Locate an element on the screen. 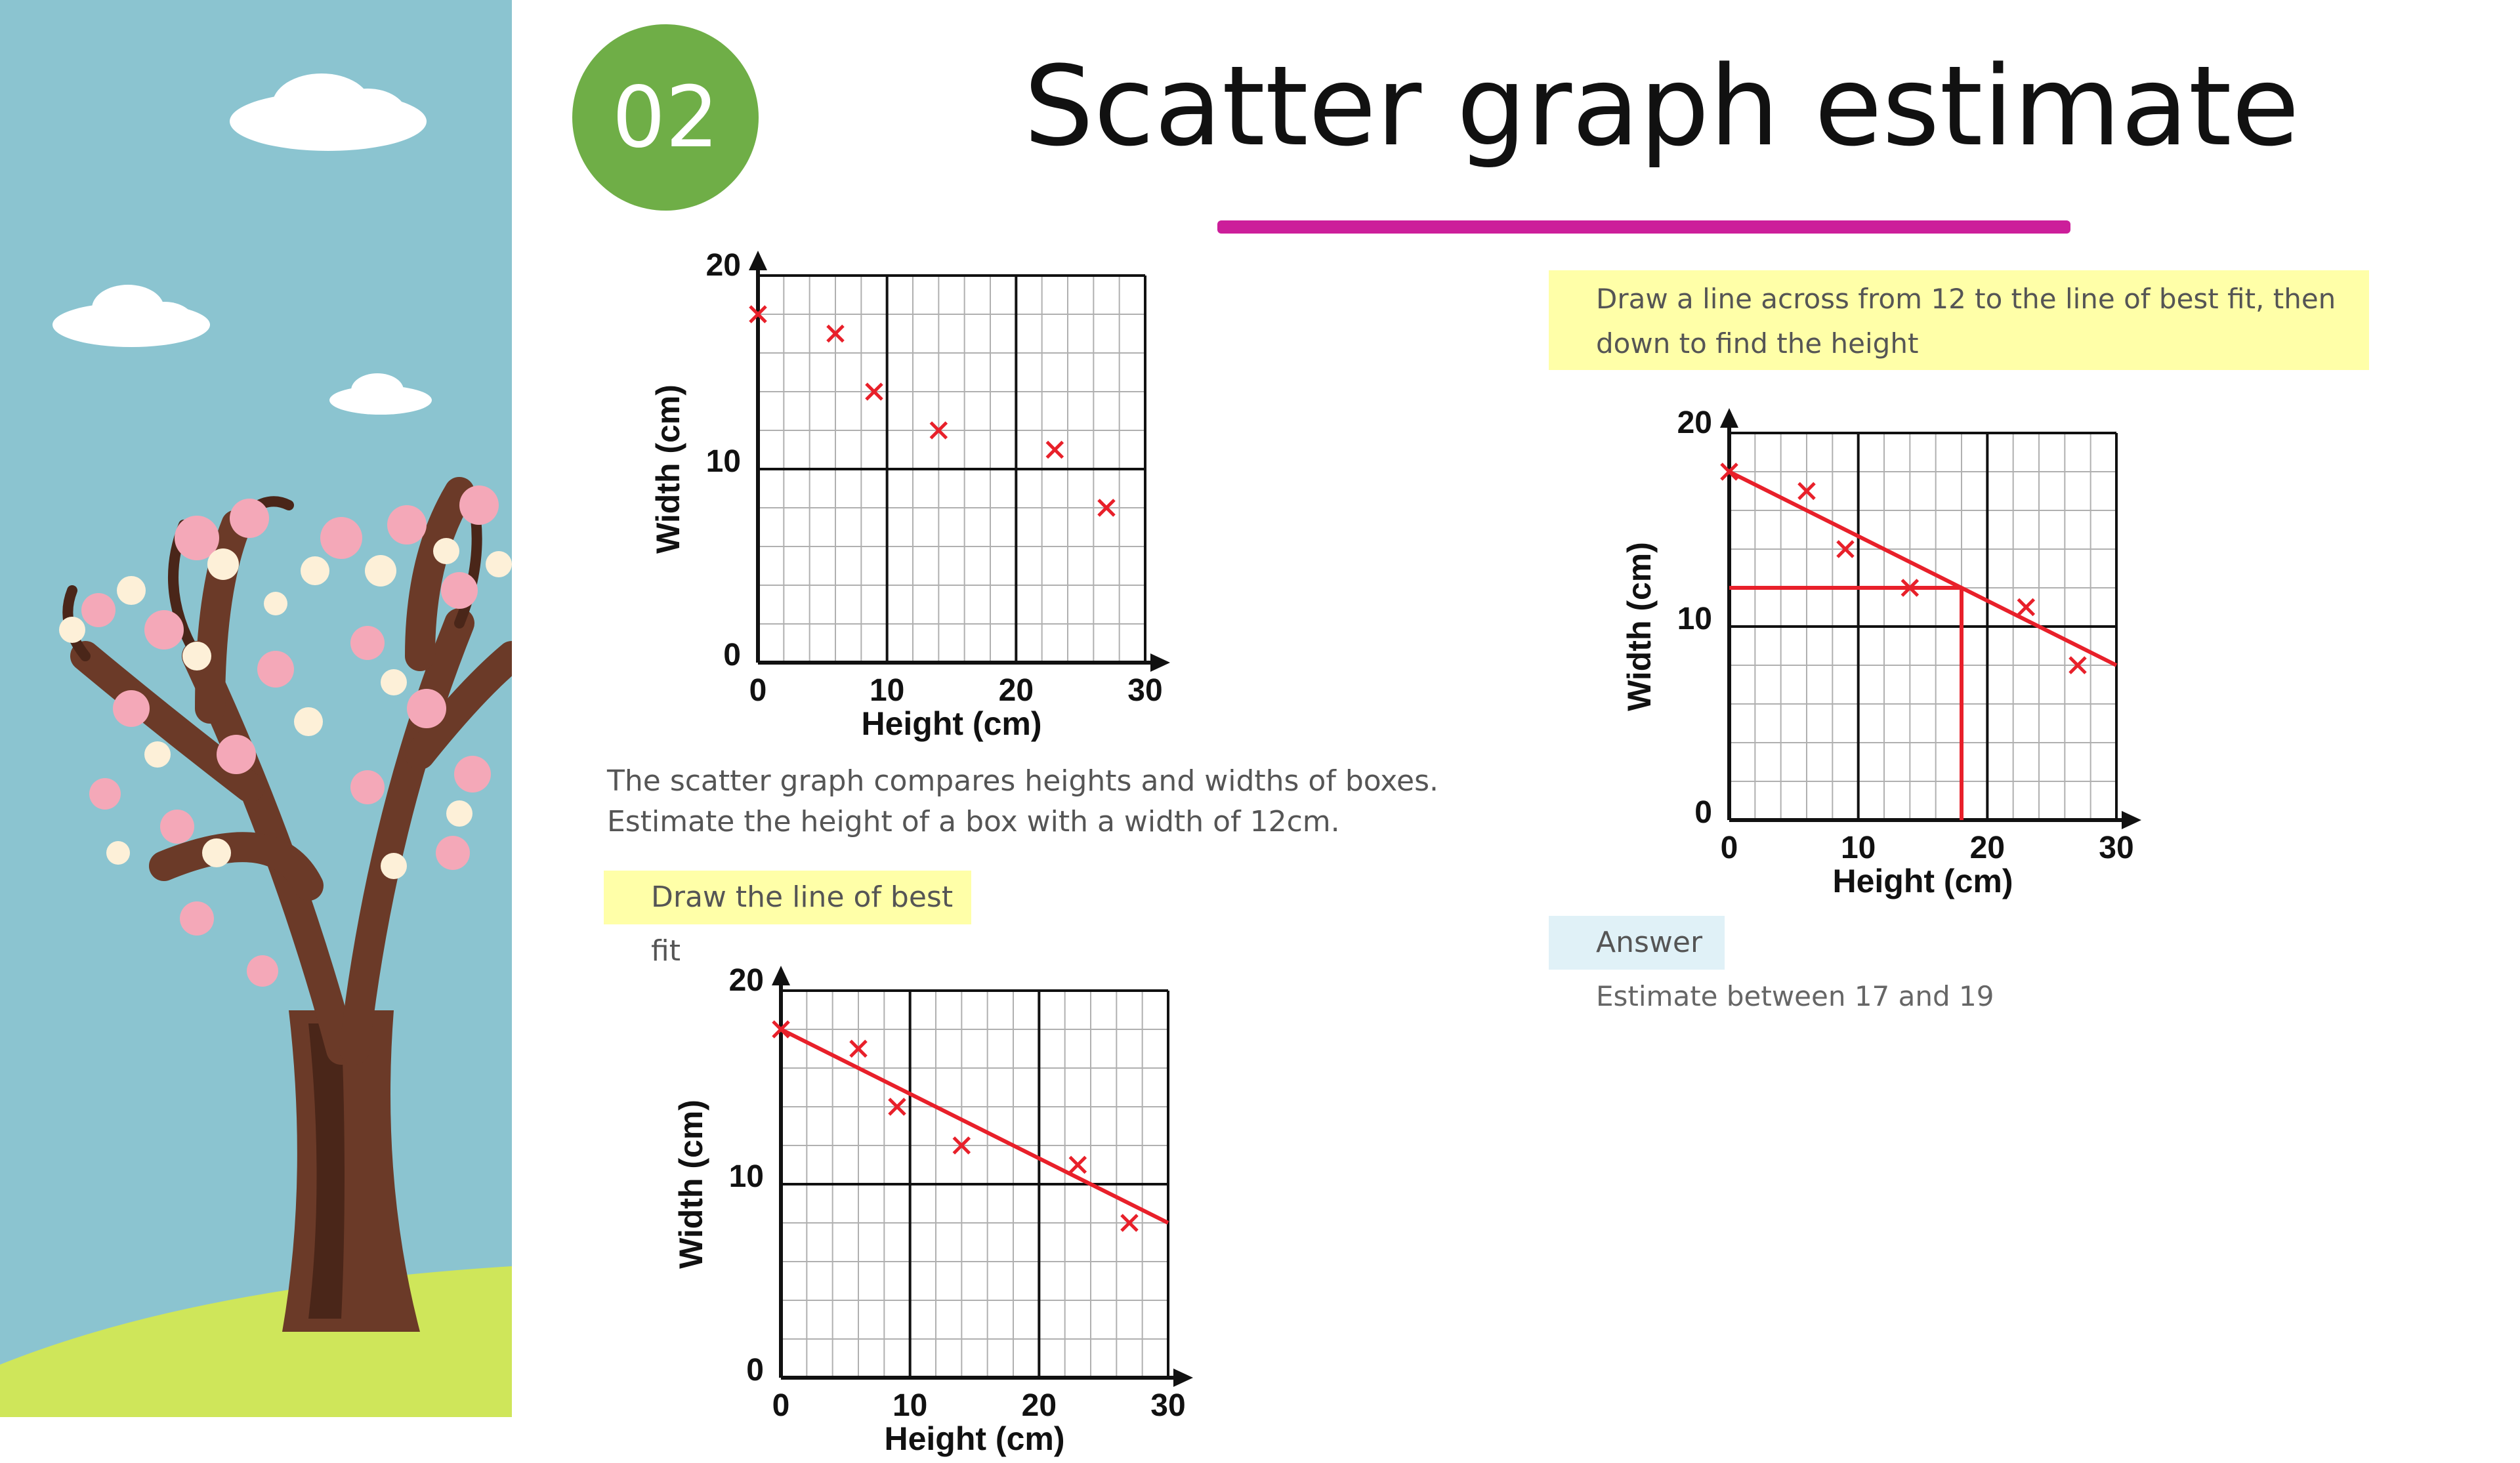 This screenshot has width=2520, height=1463. scatter-chart-best-fit: 0 10 20 30 0 10 20 Height (cm) Width (cm) is located at coordinates (997, 1207).